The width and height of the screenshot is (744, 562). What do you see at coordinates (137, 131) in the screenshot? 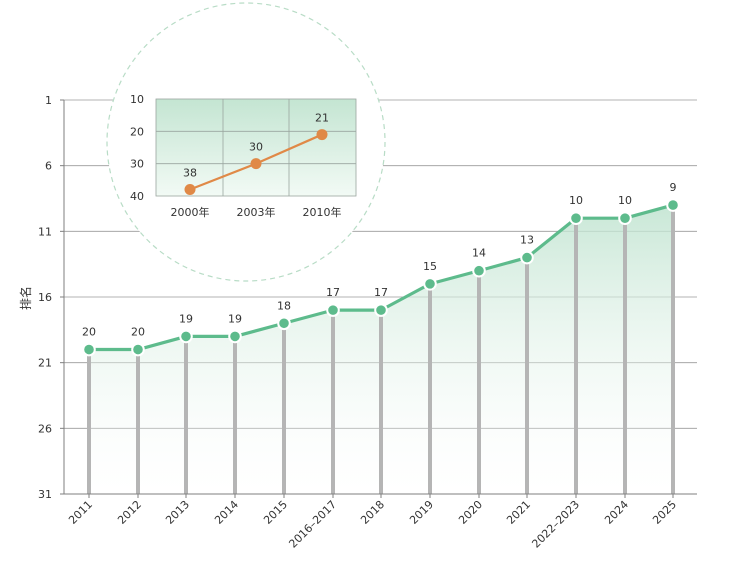
I see `inset-y-tick-label: 20` at bounding box center [137, 131].